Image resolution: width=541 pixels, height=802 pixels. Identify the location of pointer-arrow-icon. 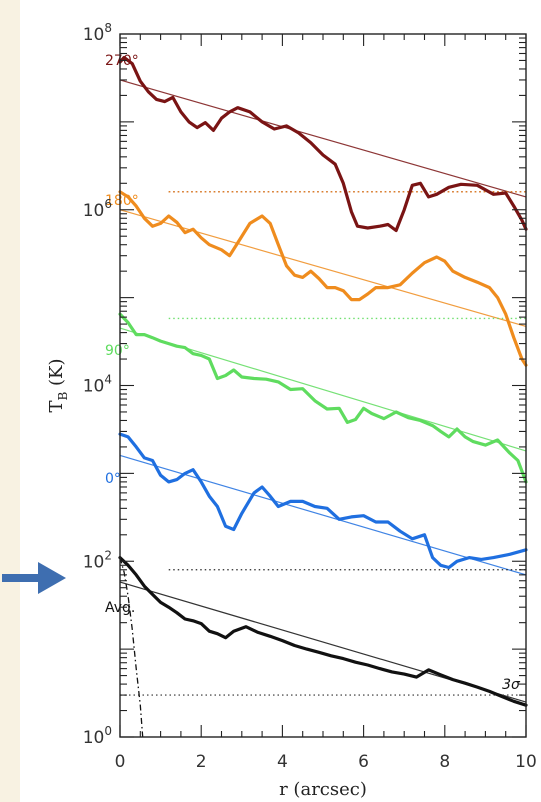
(34, 578).